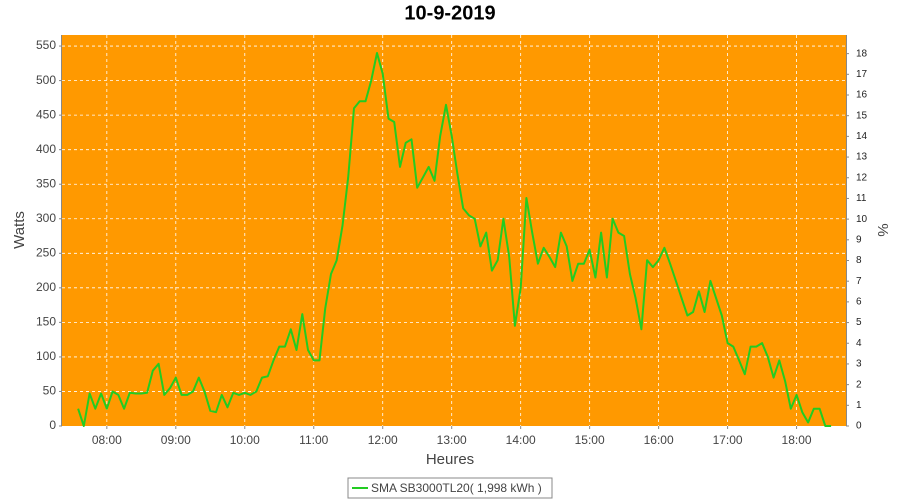 This screenshot has width=900, height=500. Describe the element at coordinates (46, 218) in the screenshot. I see `y-tick-label: 300` at that location.